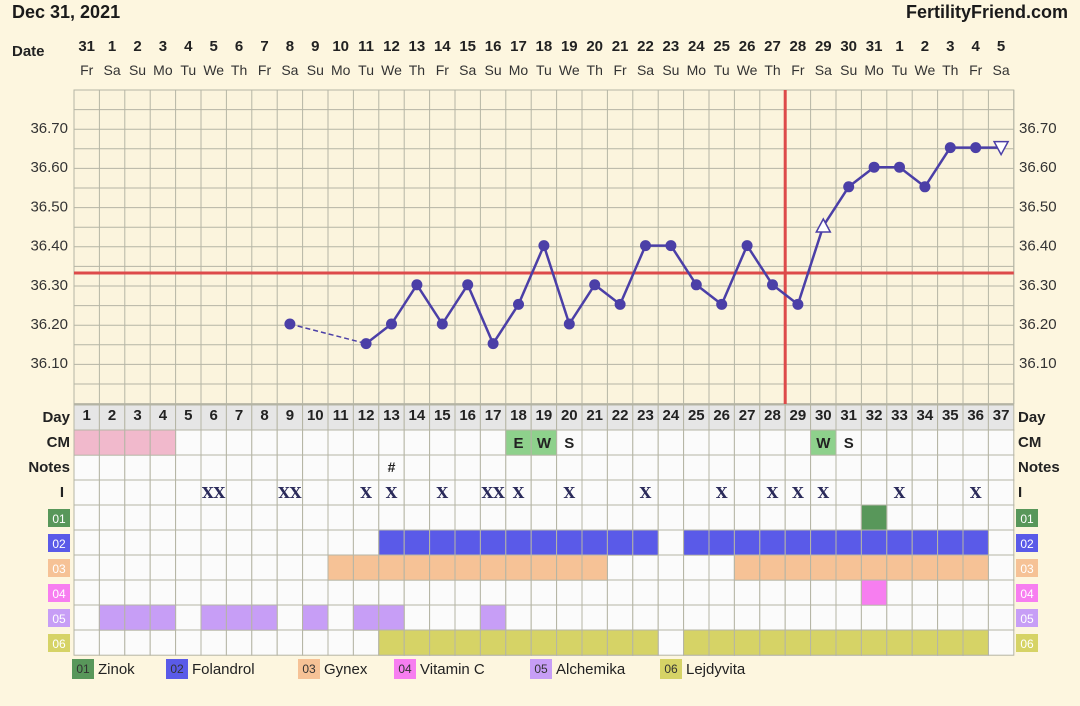 The height and width of the screenshot is (706, 1080). Describe the element at coordinates (59, 593) in the screenshot. I see `med-code-badge-left` at that location.